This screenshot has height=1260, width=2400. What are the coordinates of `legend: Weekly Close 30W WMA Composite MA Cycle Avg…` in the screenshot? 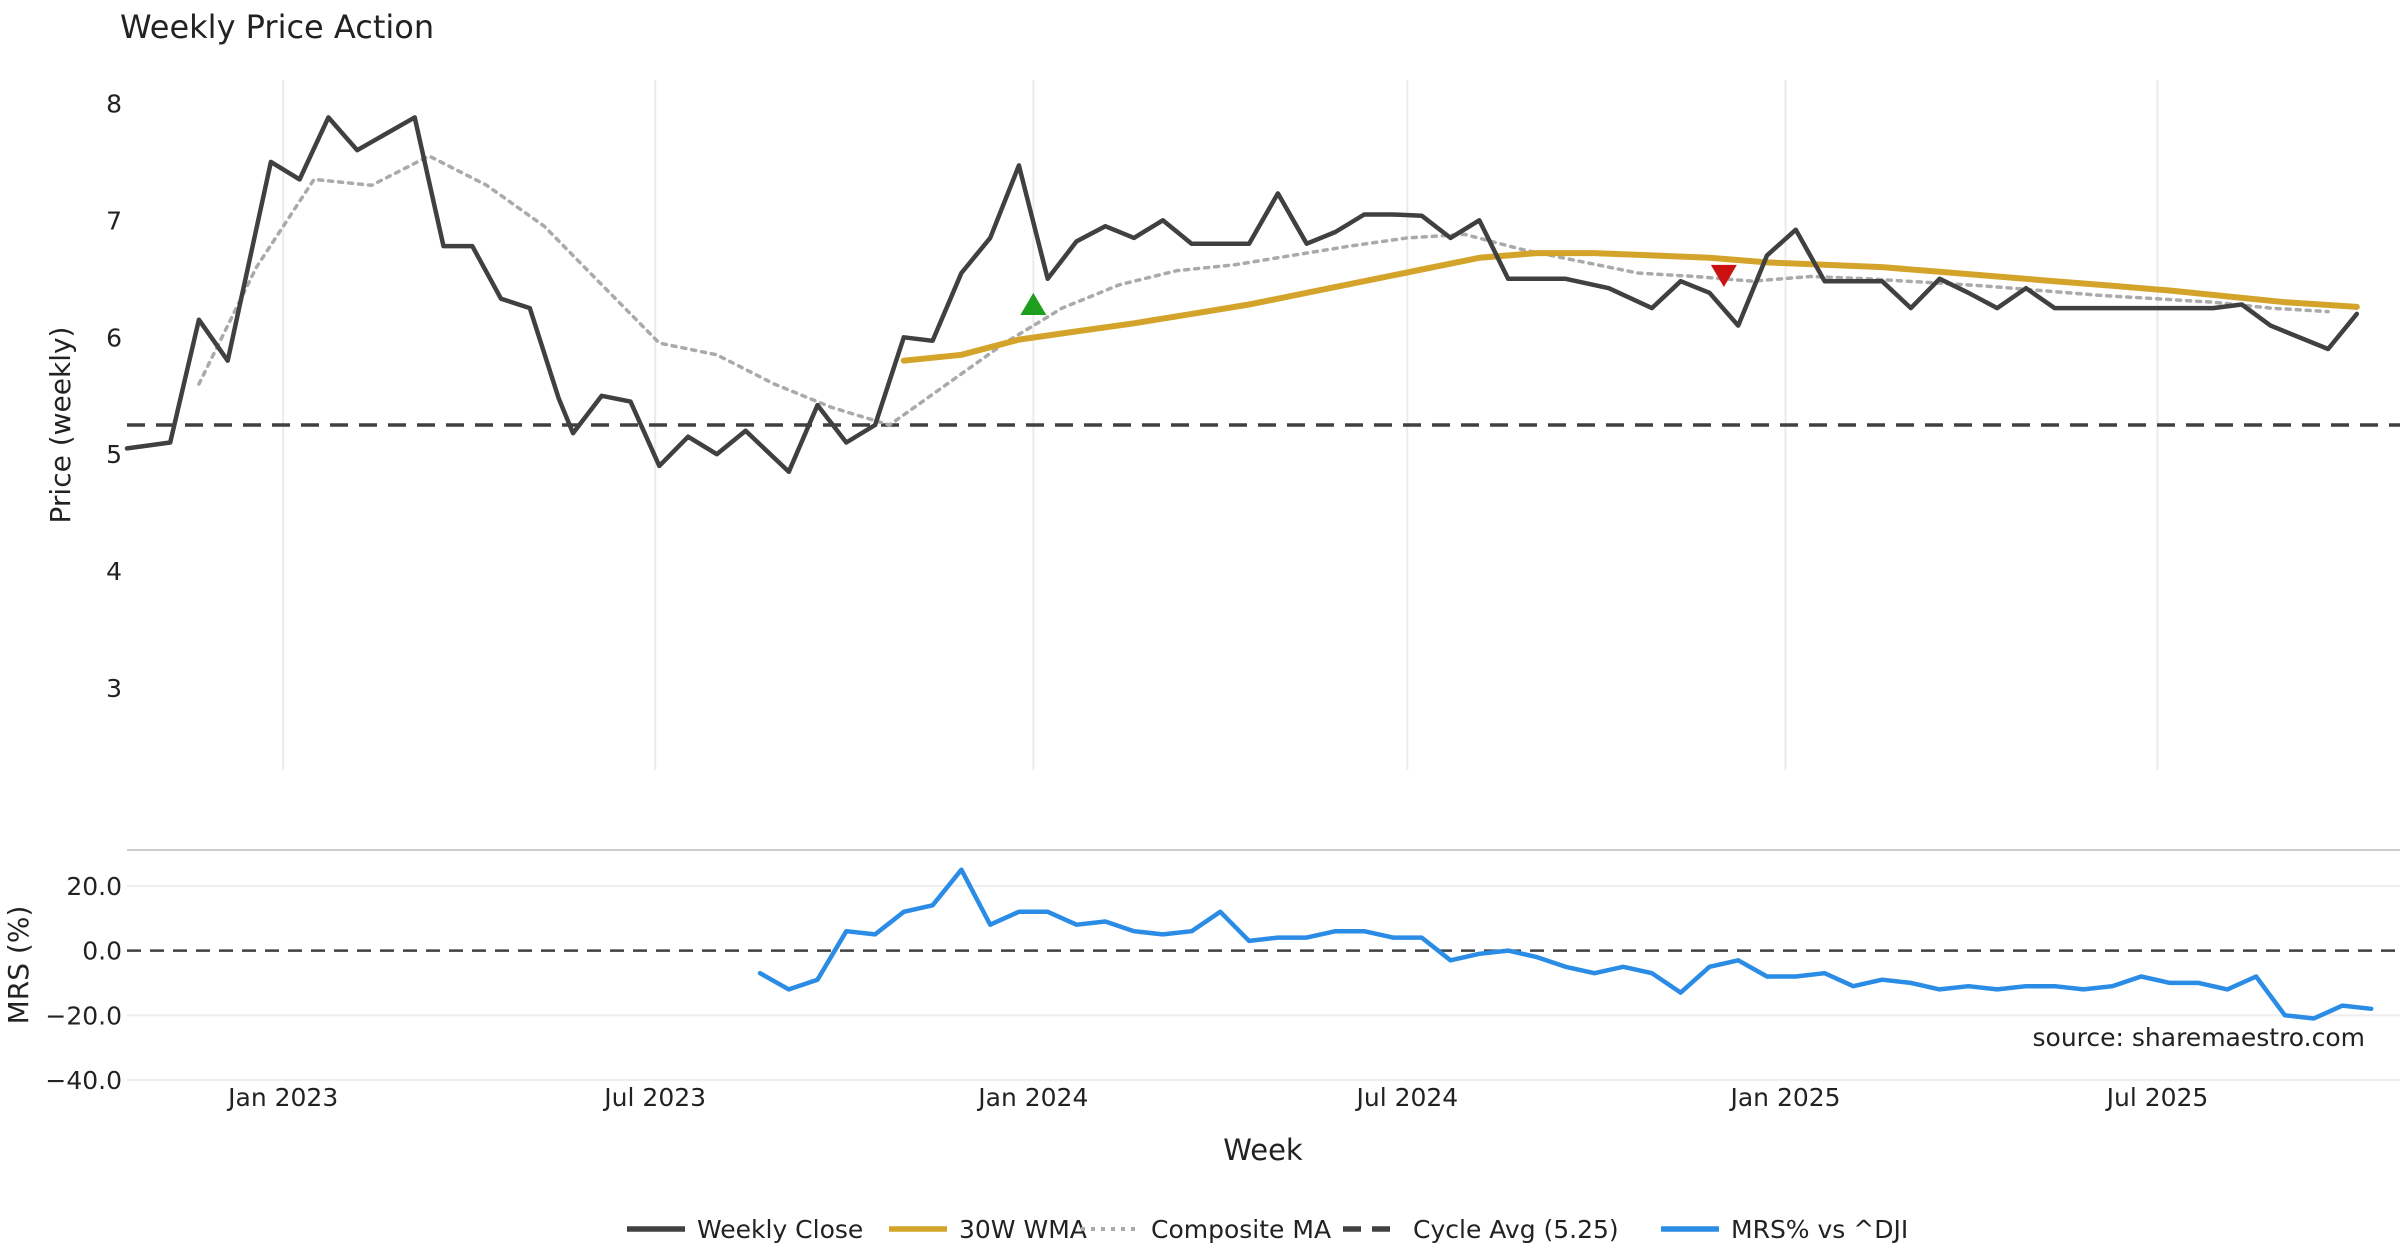 It's located at (1267, 1229).